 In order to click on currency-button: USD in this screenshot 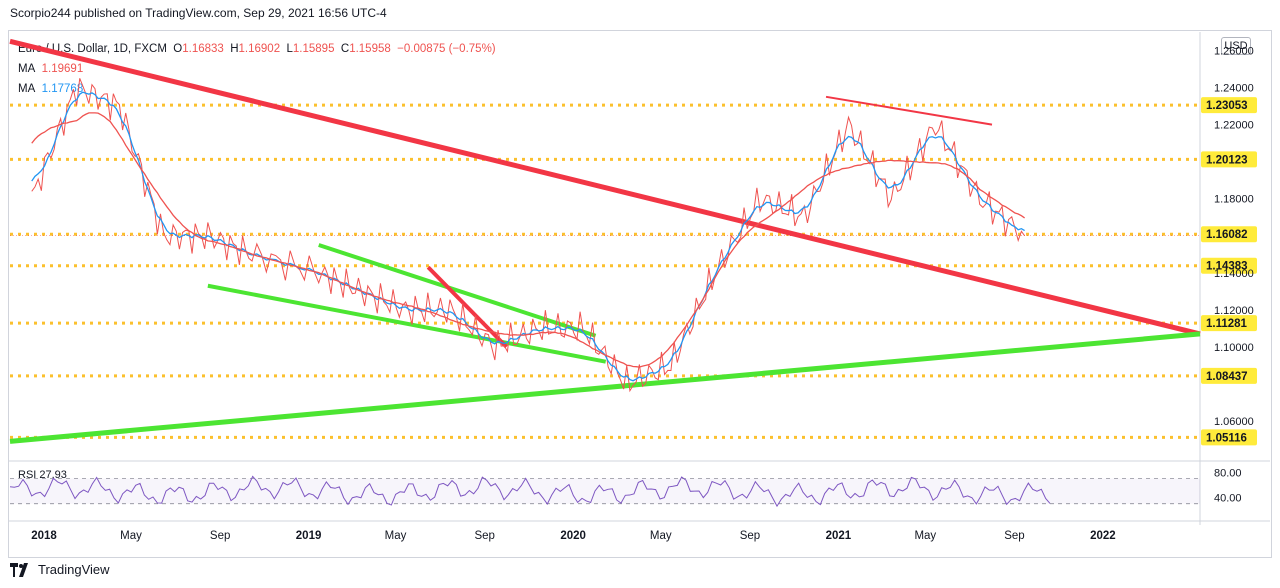, I will do `click(1236, 46)`.